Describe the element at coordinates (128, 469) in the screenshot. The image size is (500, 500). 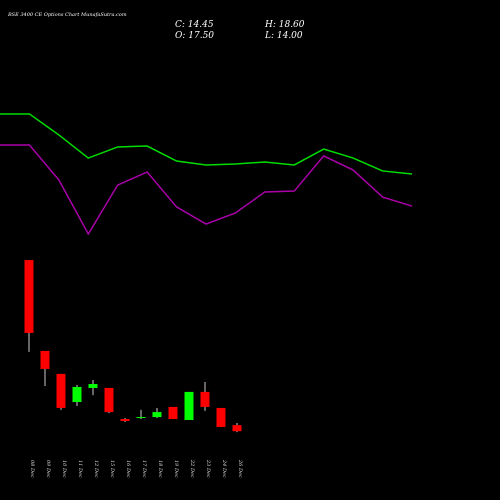
I see `x-tick-label: 16 Dec` at that location.